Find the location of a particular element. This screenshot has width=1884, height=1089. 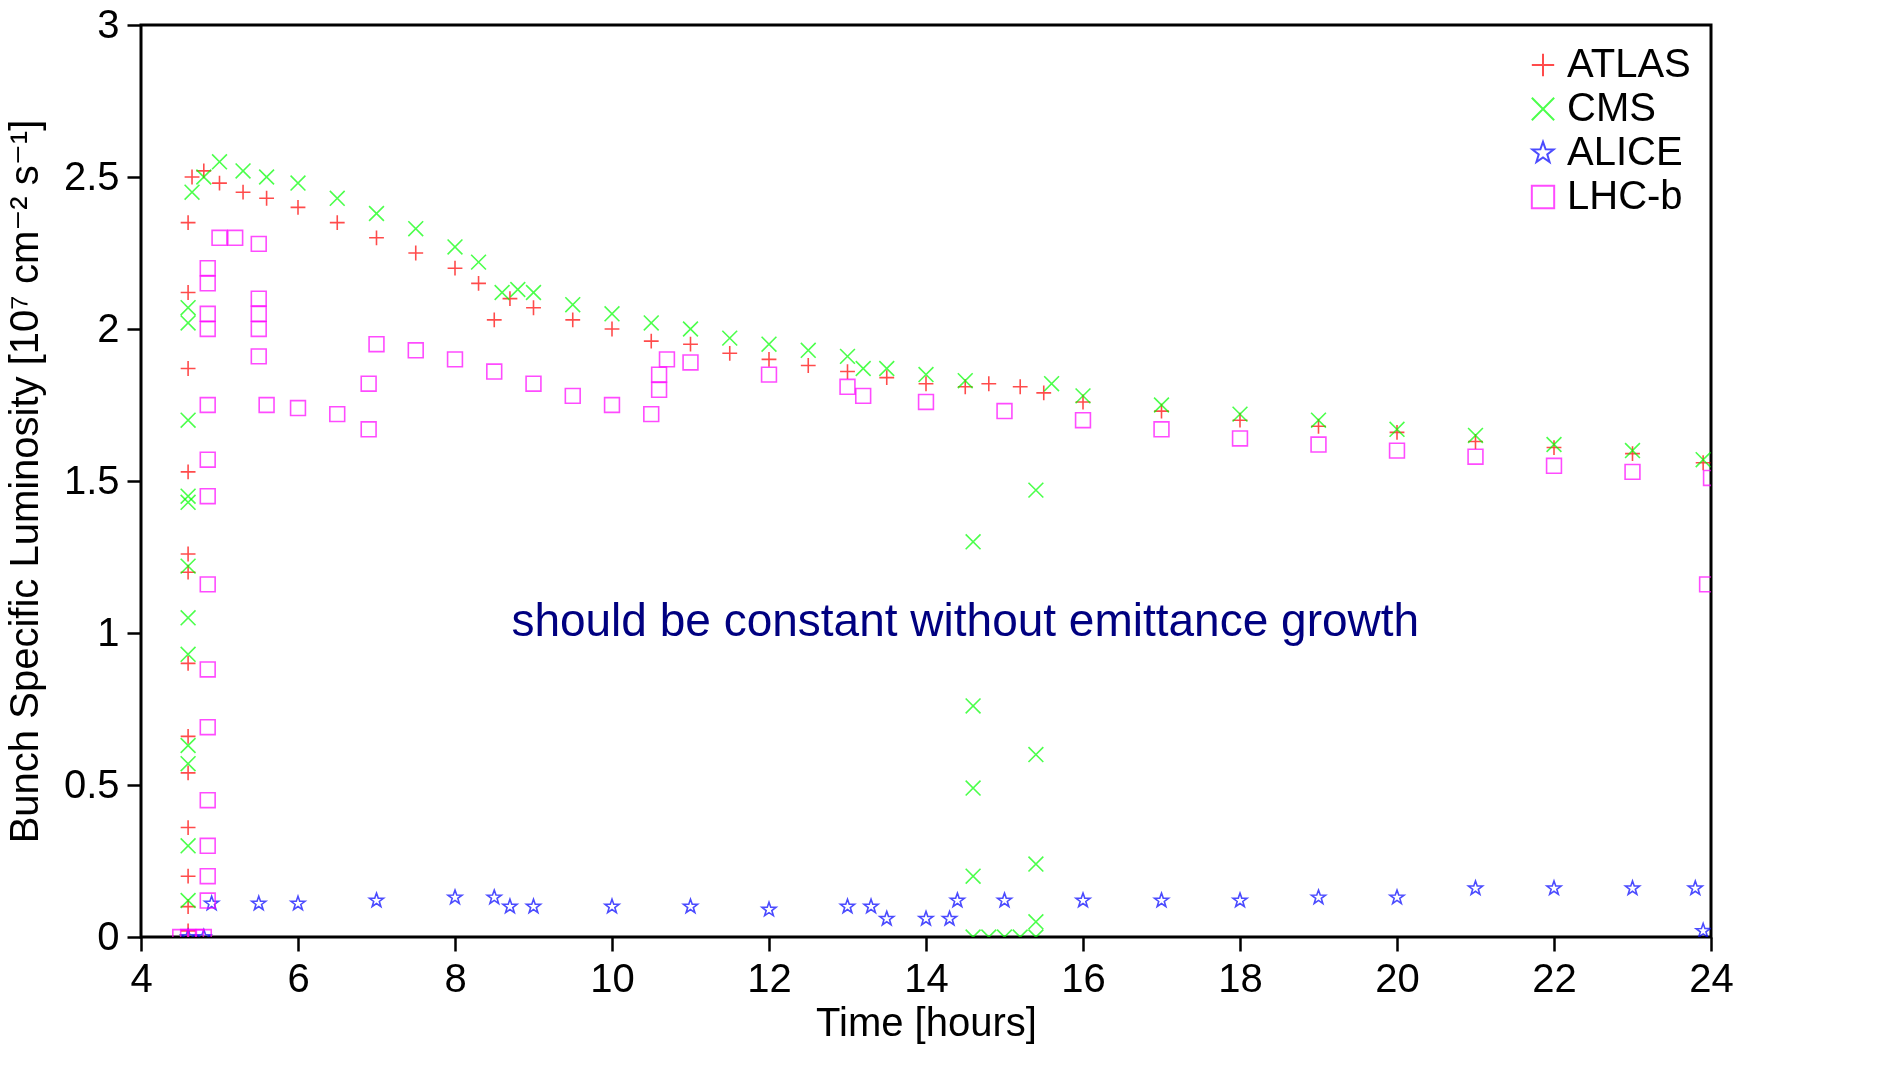

legend-label: LHC-b is located at coordinates (1625, 195).